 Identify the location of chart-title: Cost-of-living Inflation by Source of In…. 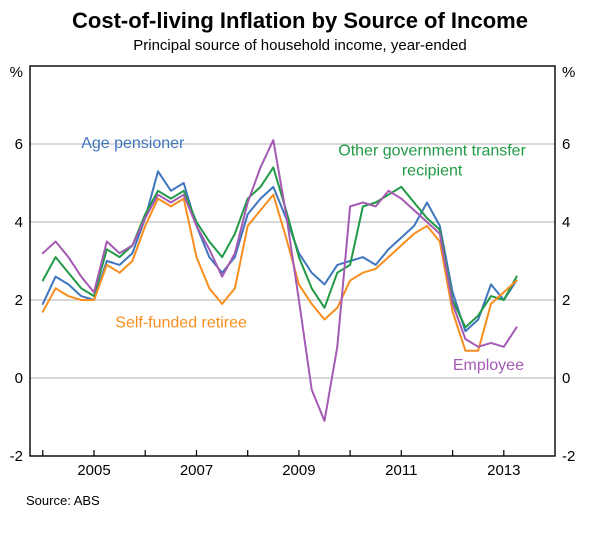
(300, 20).